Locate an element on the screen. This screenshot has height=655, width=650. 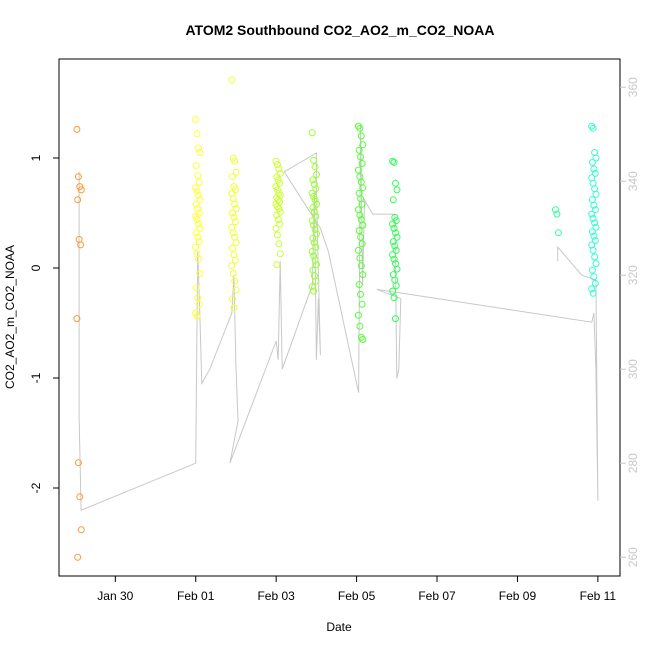
altitude-tick-label: 360 is located at coordinates (633, 87).